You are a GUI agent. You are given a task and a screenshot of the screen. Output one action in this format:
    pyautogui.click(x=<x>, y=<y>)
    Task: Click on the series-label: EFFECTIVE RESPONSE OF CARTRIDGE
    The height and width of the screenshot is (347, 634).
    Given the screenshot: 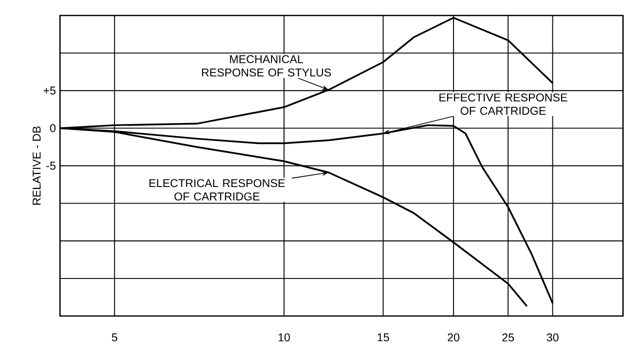 What is the action you would take?
    pyautogui.click(x=504, y=104)
    